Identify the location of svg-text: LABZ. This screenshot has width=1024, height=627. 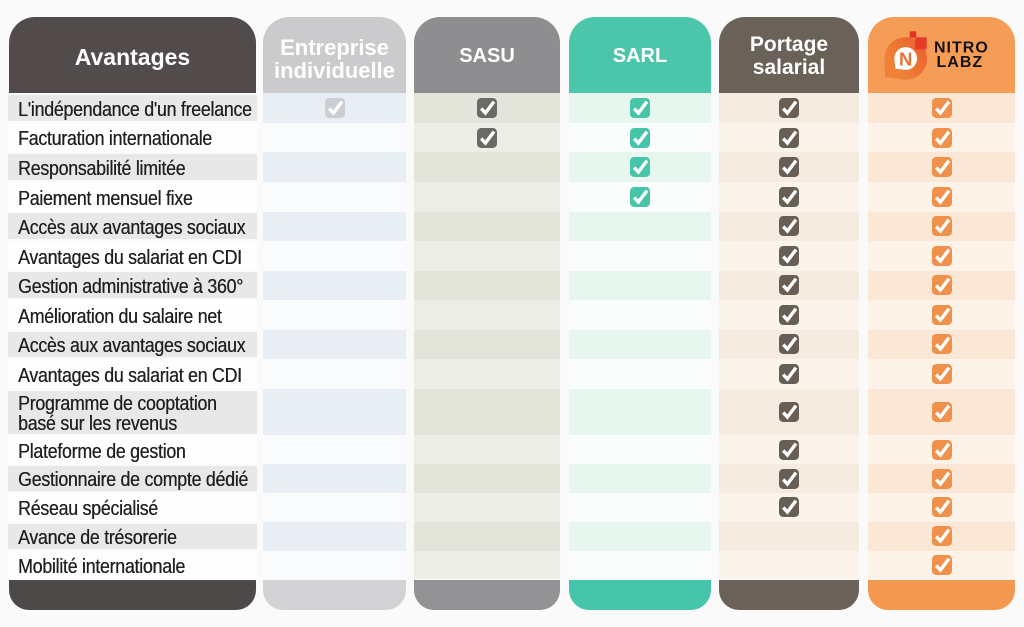
(960, 62).